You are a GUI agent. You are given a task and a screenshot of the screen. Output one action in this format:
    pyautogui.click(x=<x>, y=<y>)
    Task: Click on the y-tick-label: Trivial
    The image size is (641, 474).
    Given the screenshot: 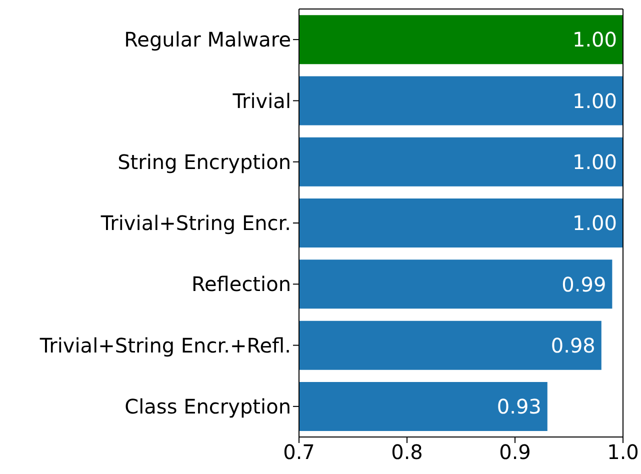 What is the action you would take?
    pyautogui.click(x=261, y=100)
    